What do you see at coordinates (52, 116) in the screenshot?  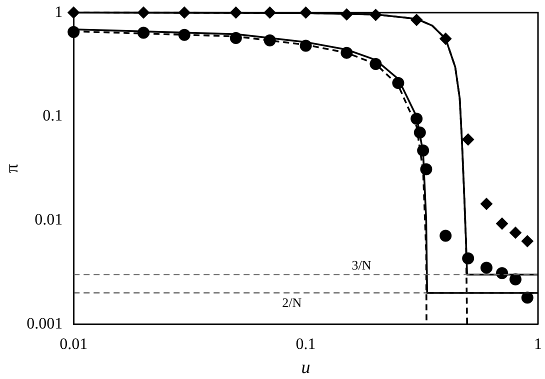 I see `y-tick-label: 0.1` at bounding box center [52, 116].